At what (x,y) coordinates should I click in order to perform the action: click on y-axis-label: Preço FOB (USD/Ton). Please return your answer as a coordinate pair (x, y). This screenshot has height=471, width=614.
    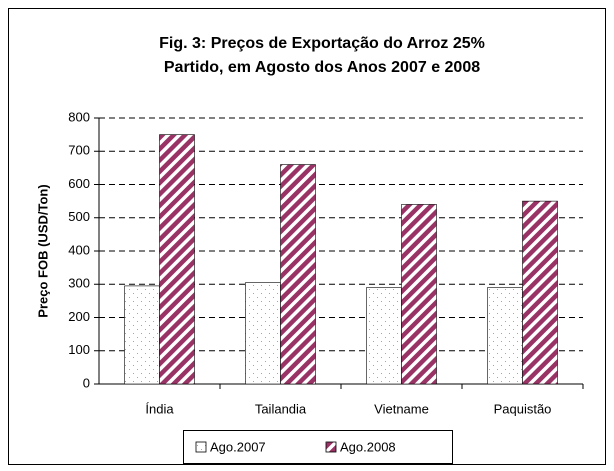
    Looking at the image, I should click on (42, 250).